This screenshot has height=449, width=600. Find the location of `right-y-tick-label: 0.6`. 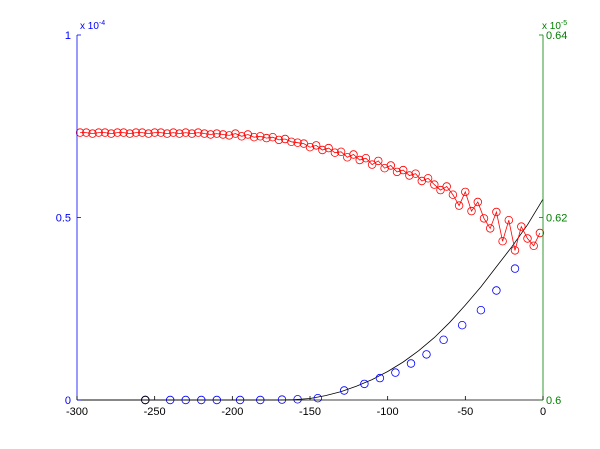

right-y-tick-label: 0.6 is located at coordinates (553, 401).